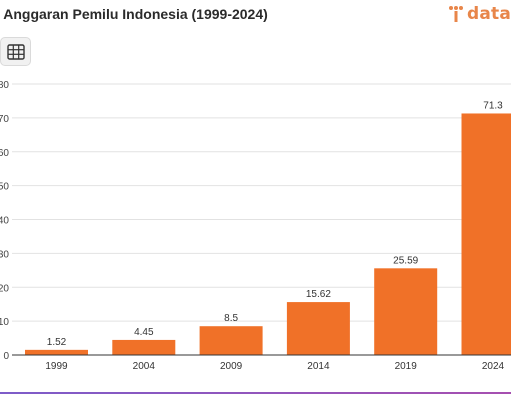 The width and height of the screenshot is (511, 405). Describe the element at coordinates (134, 14) in the screenshot. I see `chart-title: i Anggaran Pemilu Indonesia (1999-2024)` at that location.